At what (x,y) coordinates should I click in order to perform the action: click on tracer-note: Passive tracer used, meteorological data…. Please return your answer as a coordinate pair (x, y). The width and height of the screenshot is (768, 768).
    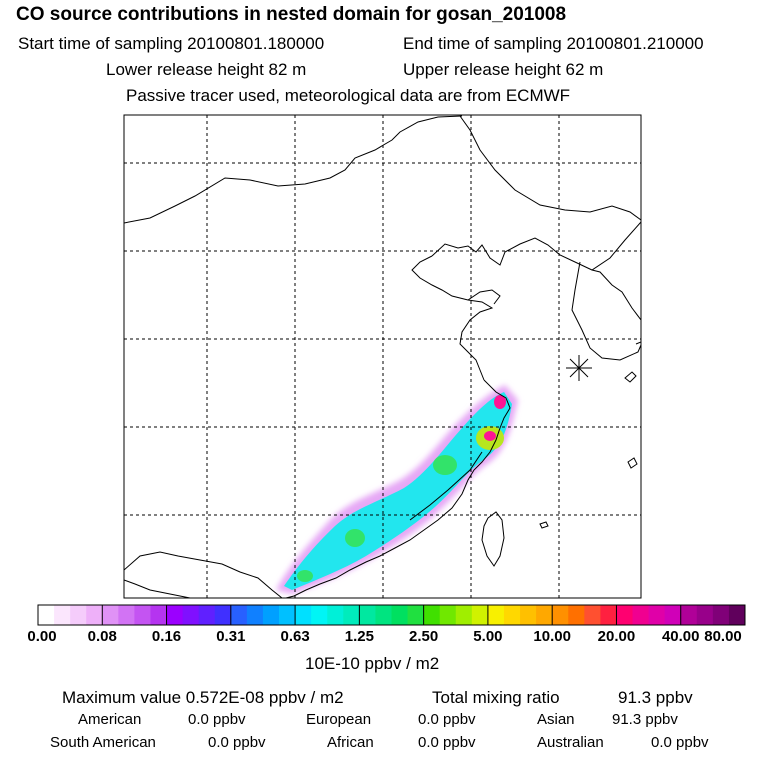
    Looking at the image, I should click on (348, 95).